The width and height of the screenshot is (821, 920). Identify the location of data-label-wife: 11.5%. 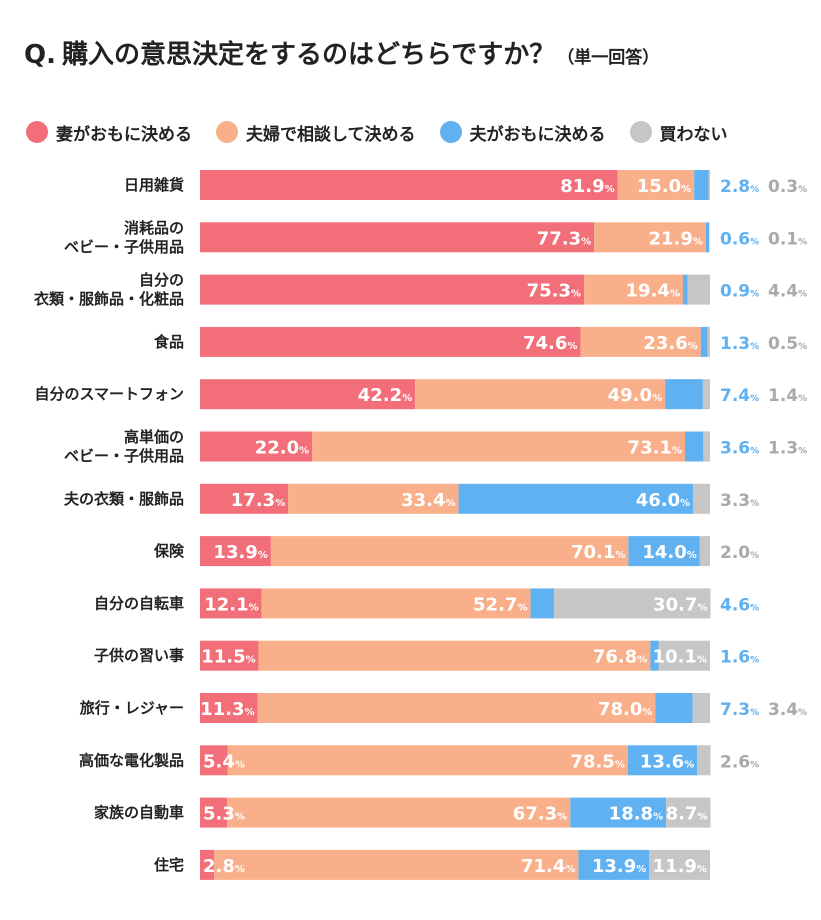
(228, 657).